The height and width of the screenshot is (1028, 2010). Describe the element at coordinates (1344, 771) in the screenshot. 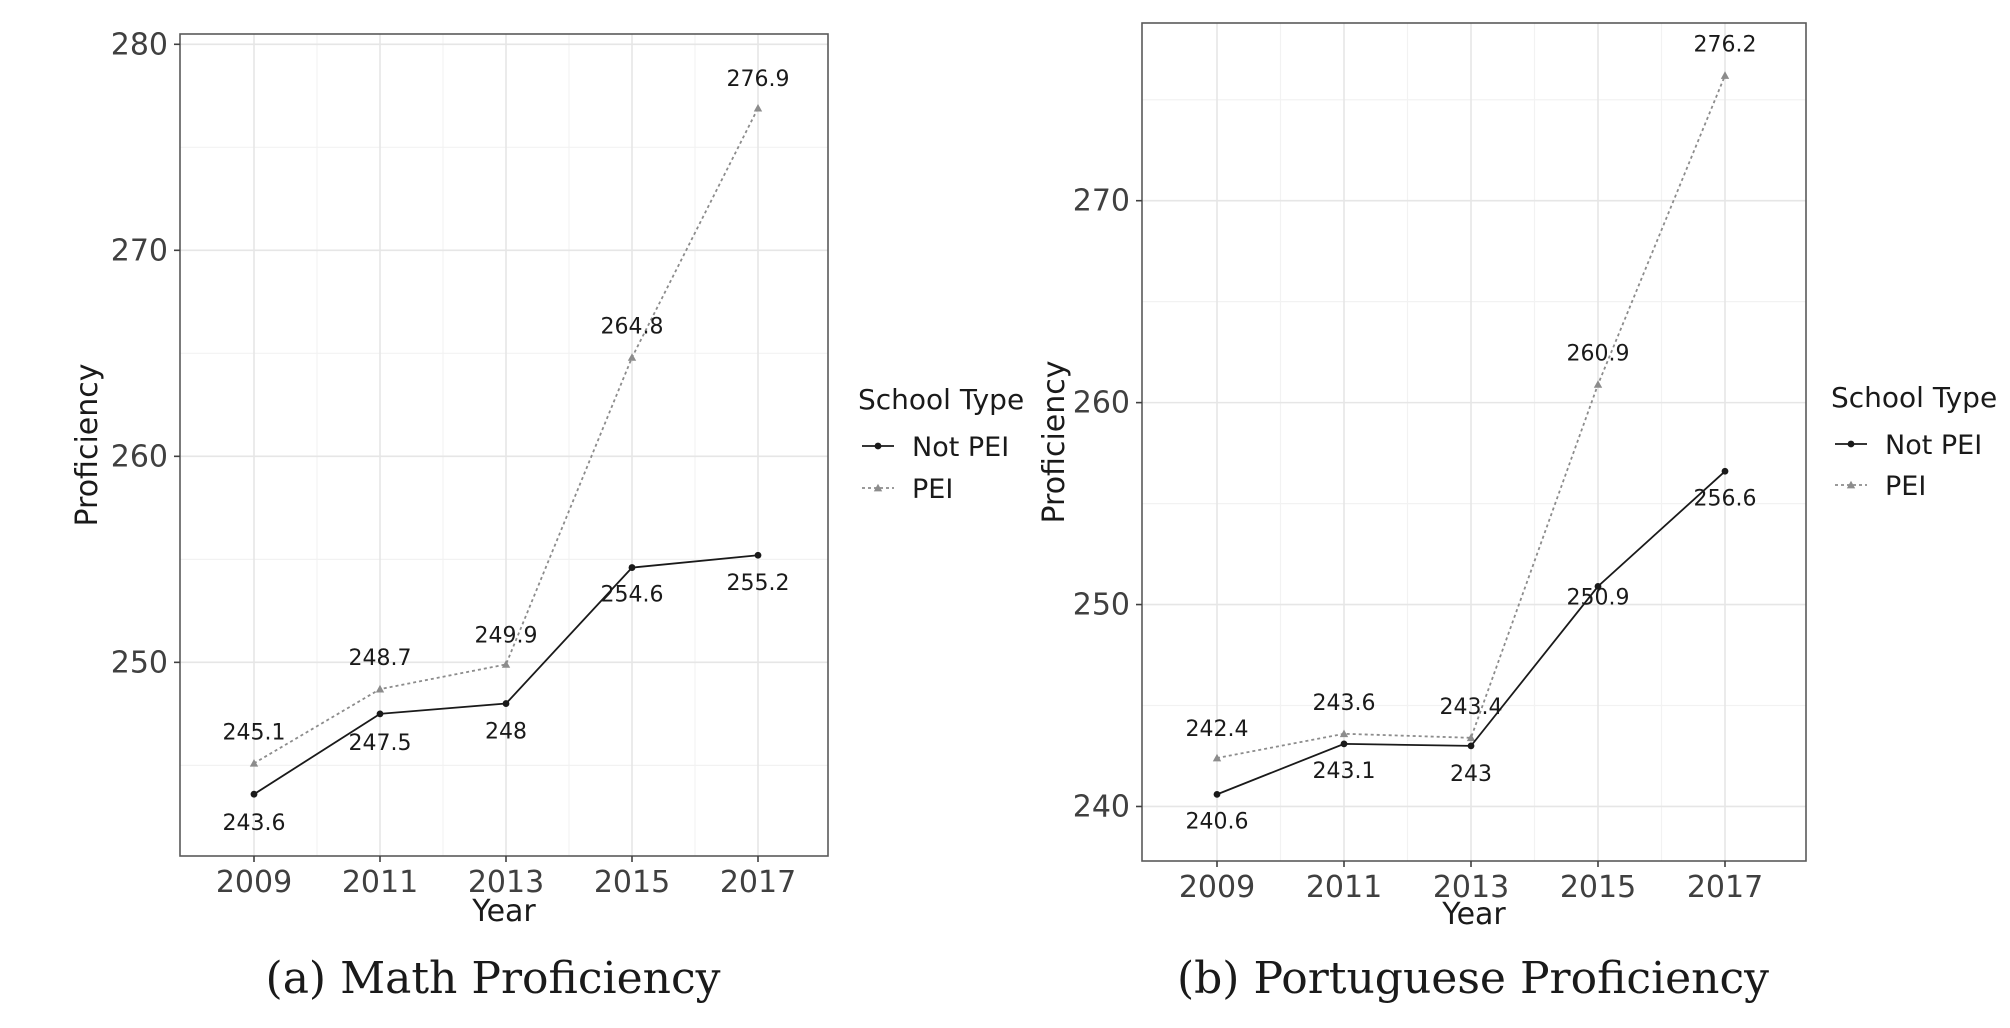

I see `data-label-not-pei: 243.1` at that location.